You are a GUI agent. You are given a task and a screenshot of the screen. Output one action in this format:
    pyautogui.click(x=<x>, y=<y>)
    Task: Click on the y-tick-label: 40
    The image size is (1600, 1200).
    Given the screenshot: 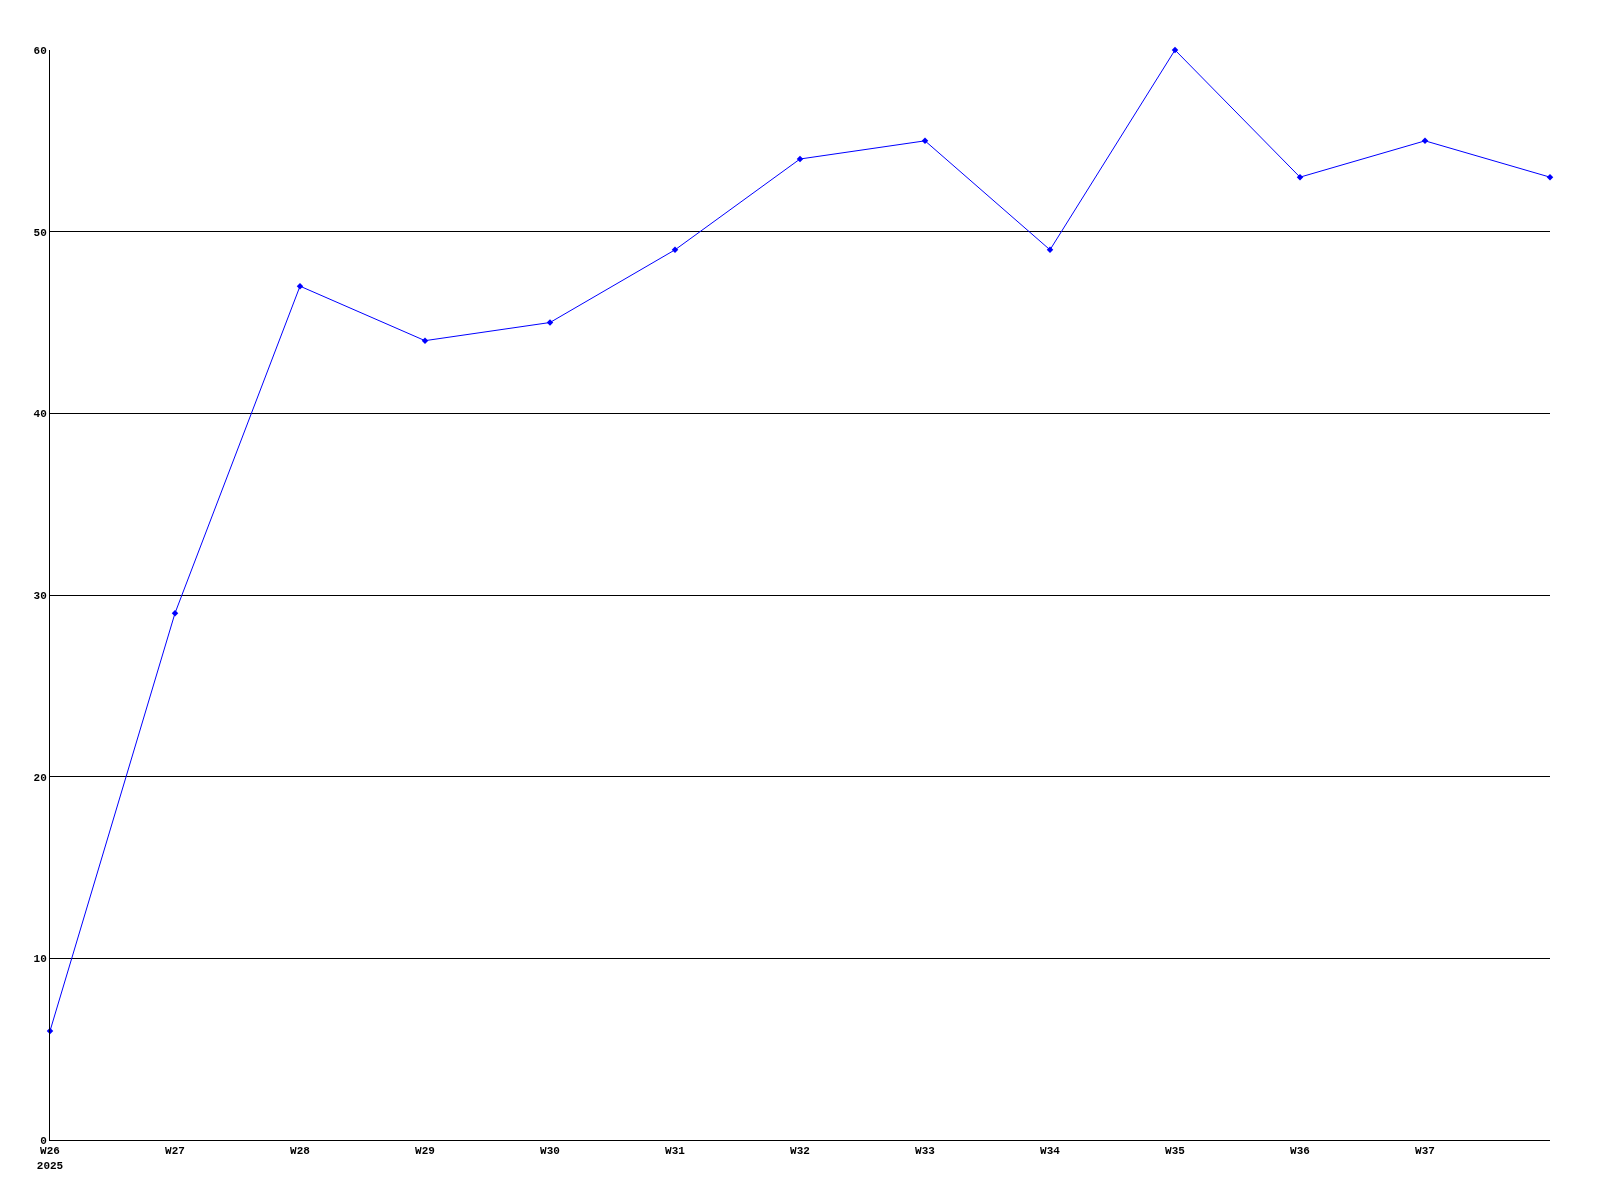 What is the action you would take?
    pyautogui.click(x=40, y=414)
    